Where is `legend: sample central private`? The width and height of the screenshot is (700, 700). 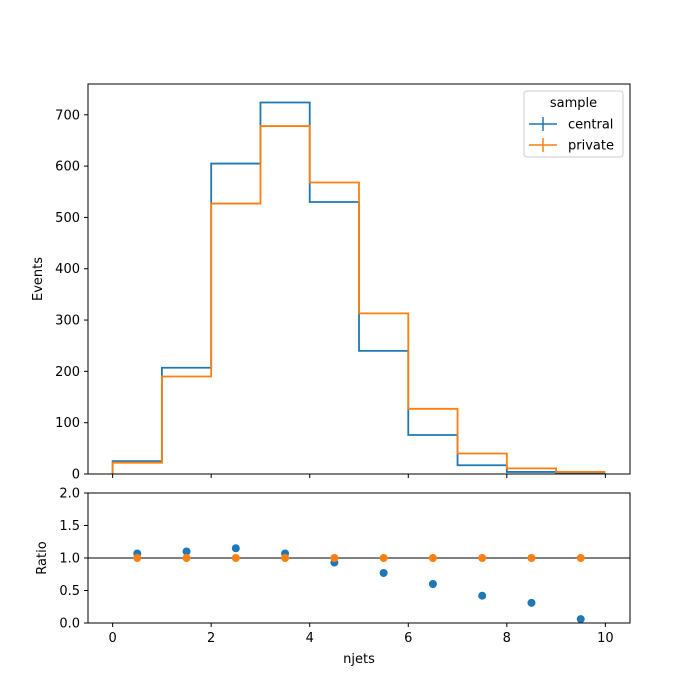 legend: sample central private is located at coordinates (573, 124).